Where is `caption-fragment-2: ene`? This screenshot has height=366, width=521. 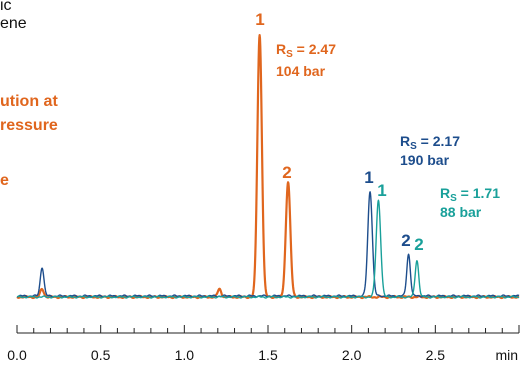
caption-fragment-2: ene is located at coordinates (13, 23).